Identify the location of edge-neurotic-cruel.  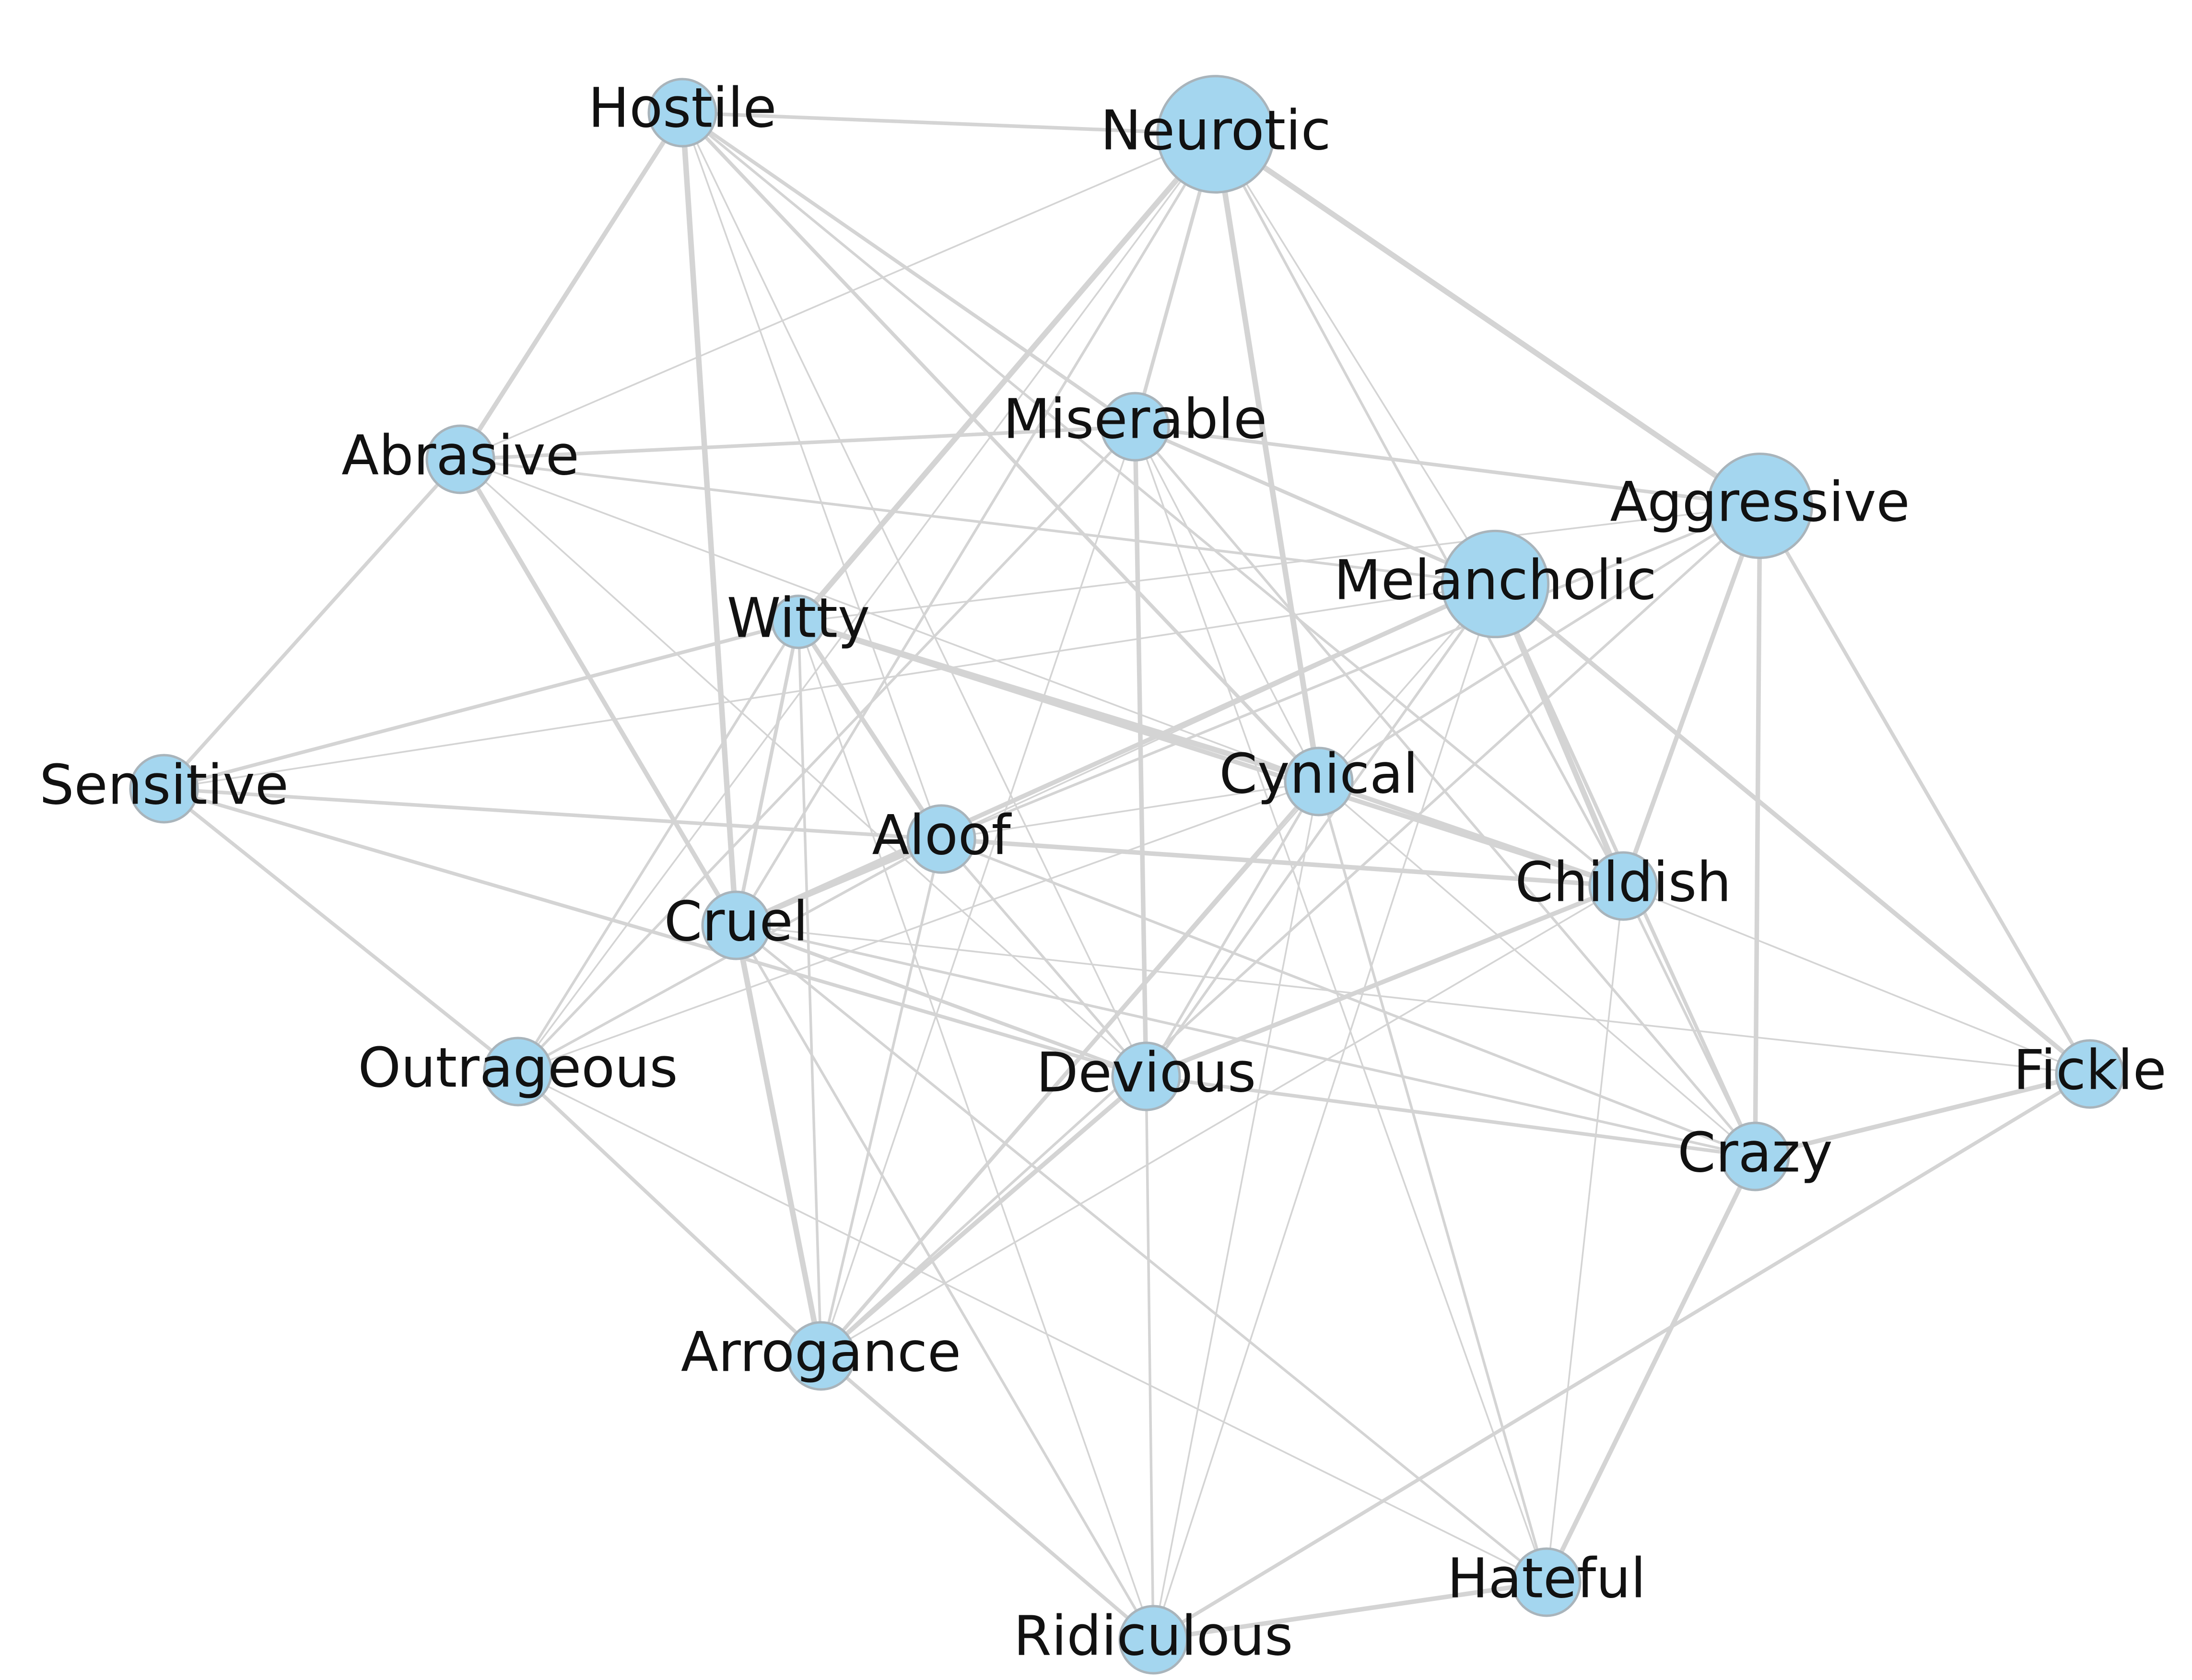
(976, 530).